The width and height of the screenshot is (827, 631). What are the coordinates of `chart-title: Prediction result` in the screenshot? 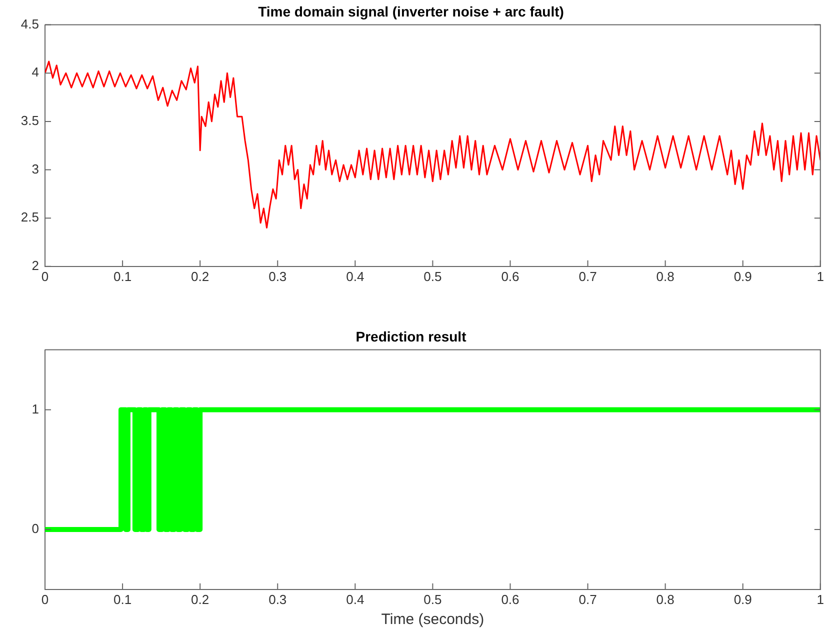 It's located at (411, 336).